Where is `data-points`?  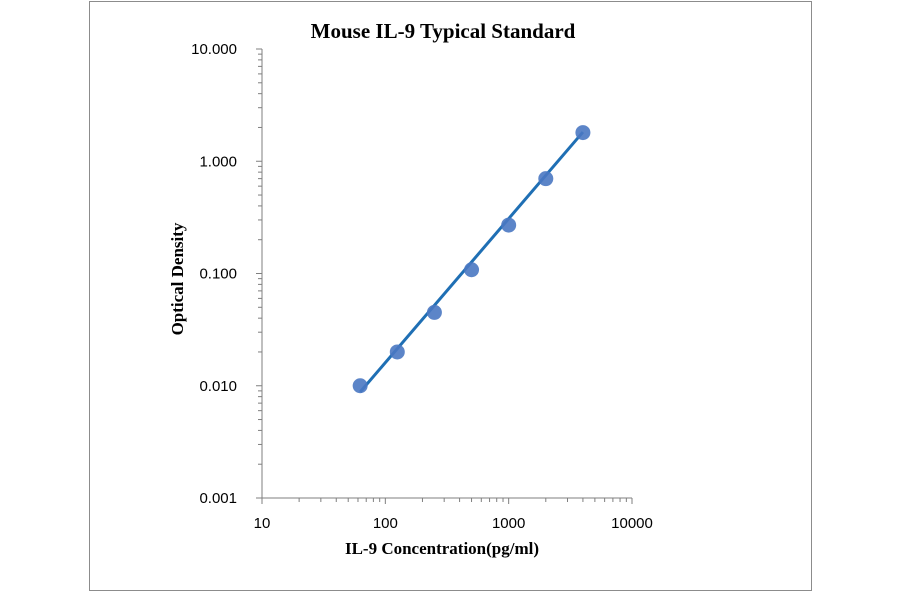 data-points is located at coordinates (471, 259).